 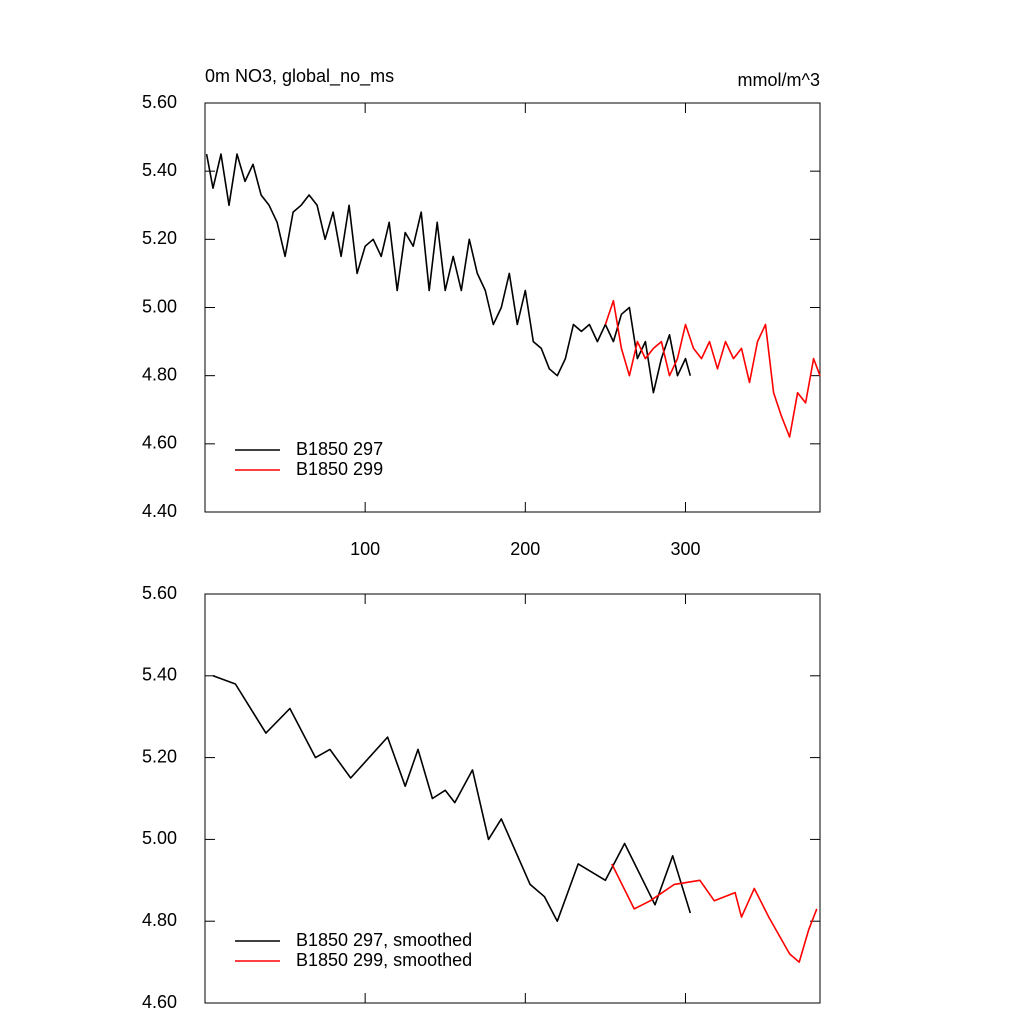 What do you see at coordinates (339, 469) in the screenshot?
I see `legend-label: B1850 299` at bounding box center [339, 469].